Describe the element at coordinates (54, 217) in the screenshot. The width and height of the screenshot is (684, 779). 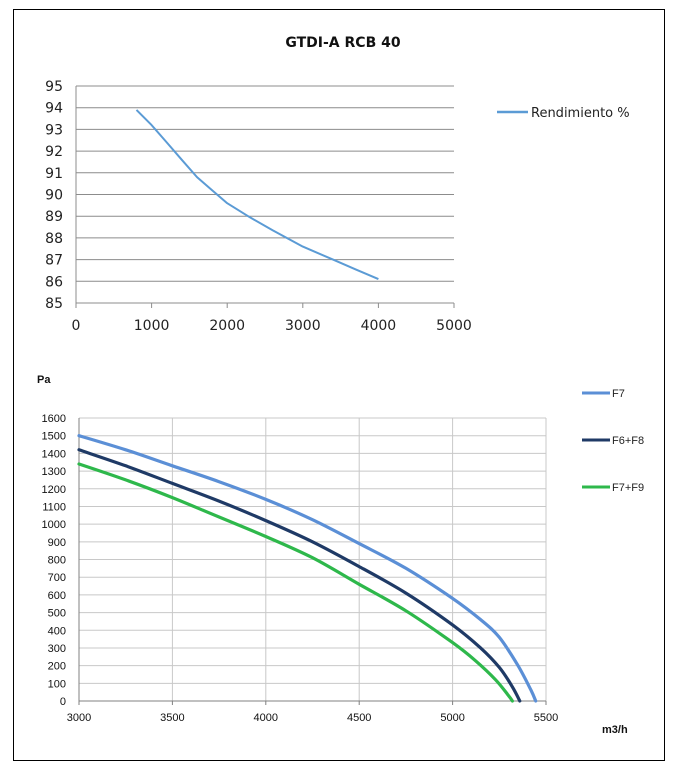
I see `chart1-y-tick-label: 89` at that location.